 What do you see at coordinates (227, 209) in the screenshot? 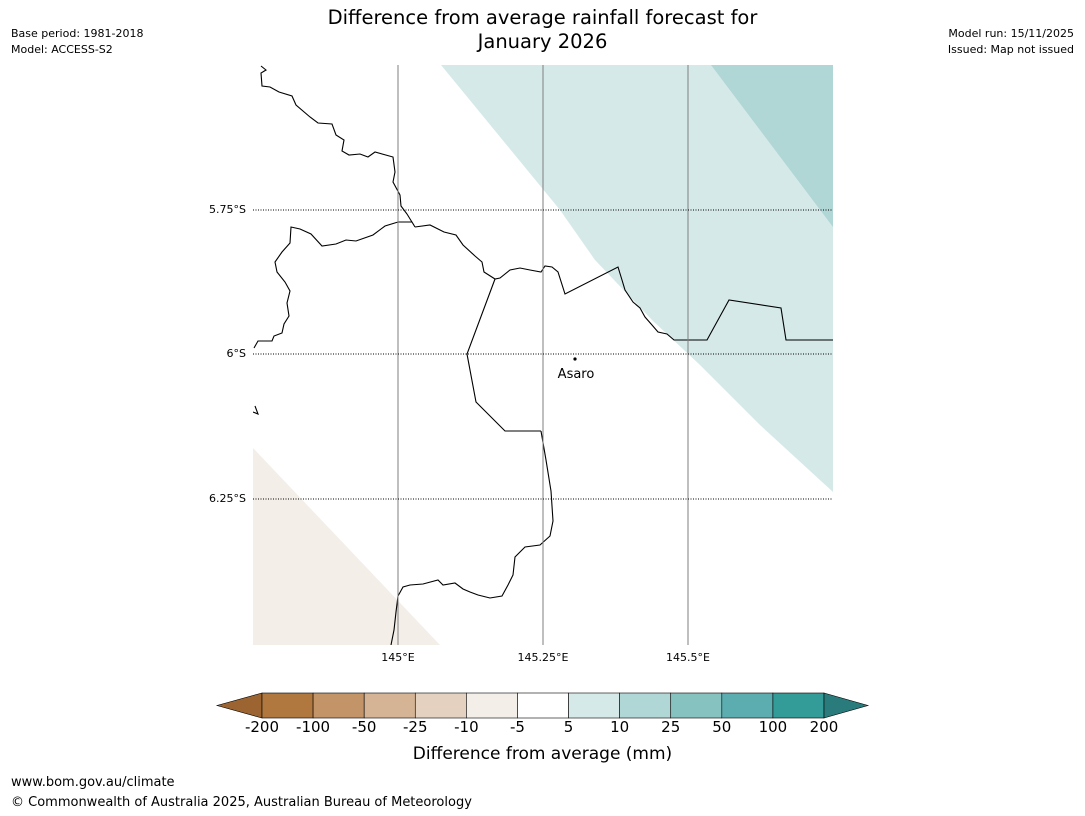
I see `lat-label-5-75: 5.75°S` at bounding box center [227, 209].